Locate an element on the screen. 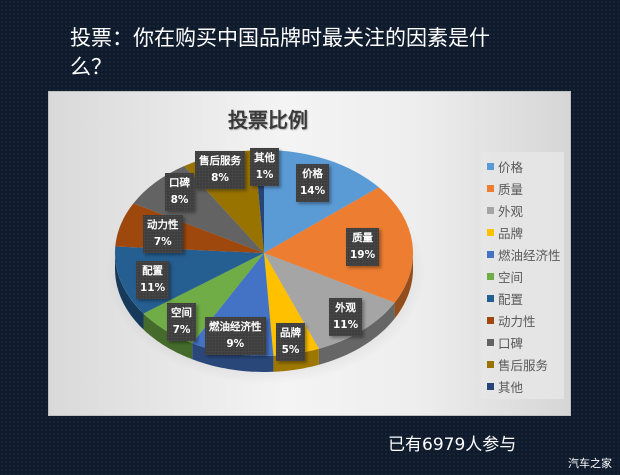 Image resolution: width=620 pixels, height=475 pixels. data-label-category: 品牌 is located at coordinates (290, 333).